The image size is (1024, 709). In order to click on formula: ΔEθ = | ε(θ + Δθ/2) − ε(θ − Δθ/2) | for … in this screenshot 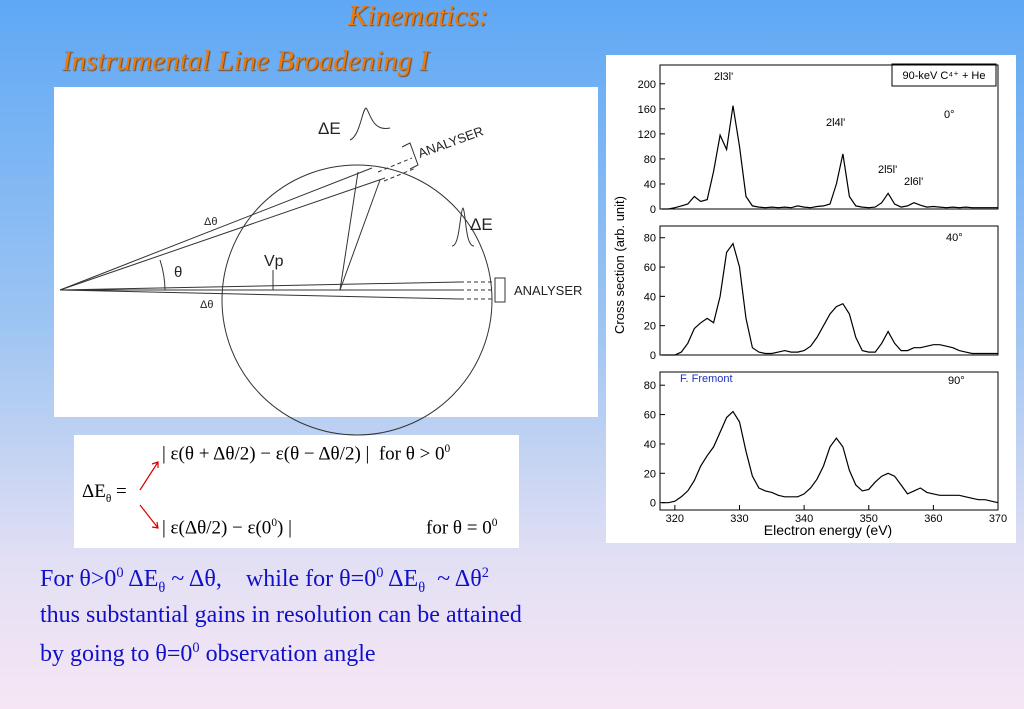, I will do `click(296, 491)`.